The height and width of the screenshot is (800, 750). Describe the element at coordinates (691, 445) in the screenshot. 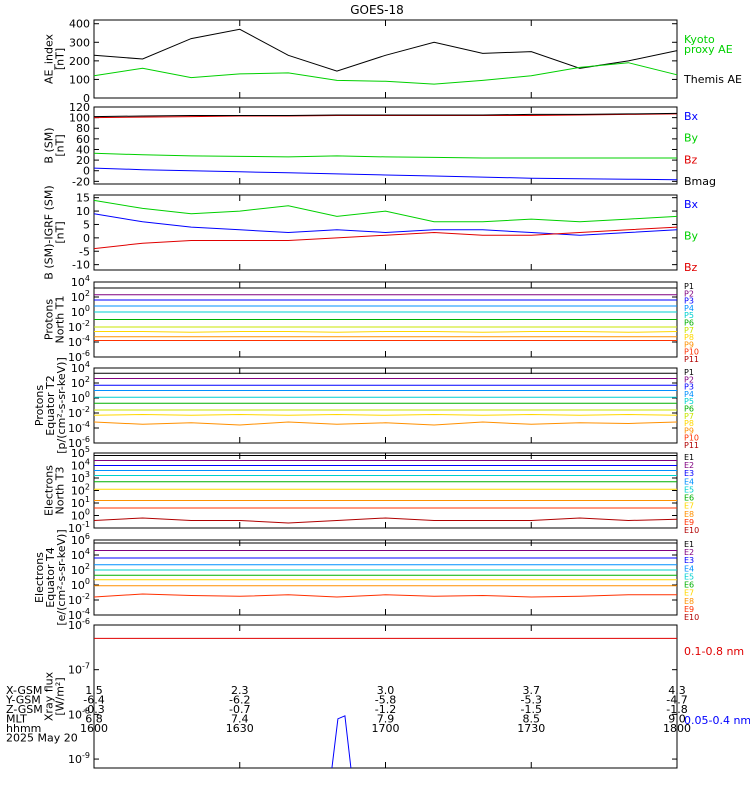

I see `legend-label: P11` at that location.